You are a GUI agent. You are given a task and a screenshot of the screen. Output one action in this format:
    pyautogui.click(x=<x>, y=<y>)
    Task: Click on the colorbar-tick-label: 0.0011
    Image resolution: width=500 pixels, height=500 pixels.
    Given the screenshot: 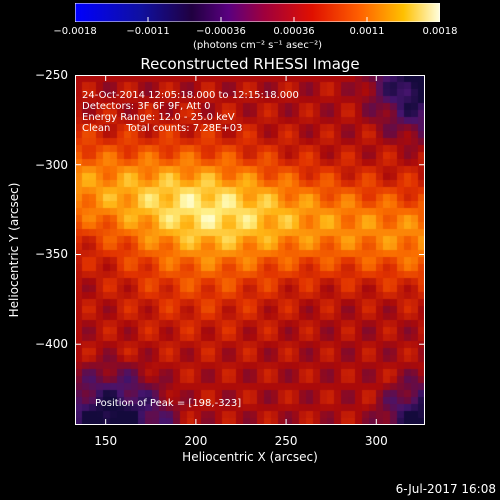 What is the action you would take?
    pyautogui.click(x=367, y=31)
    